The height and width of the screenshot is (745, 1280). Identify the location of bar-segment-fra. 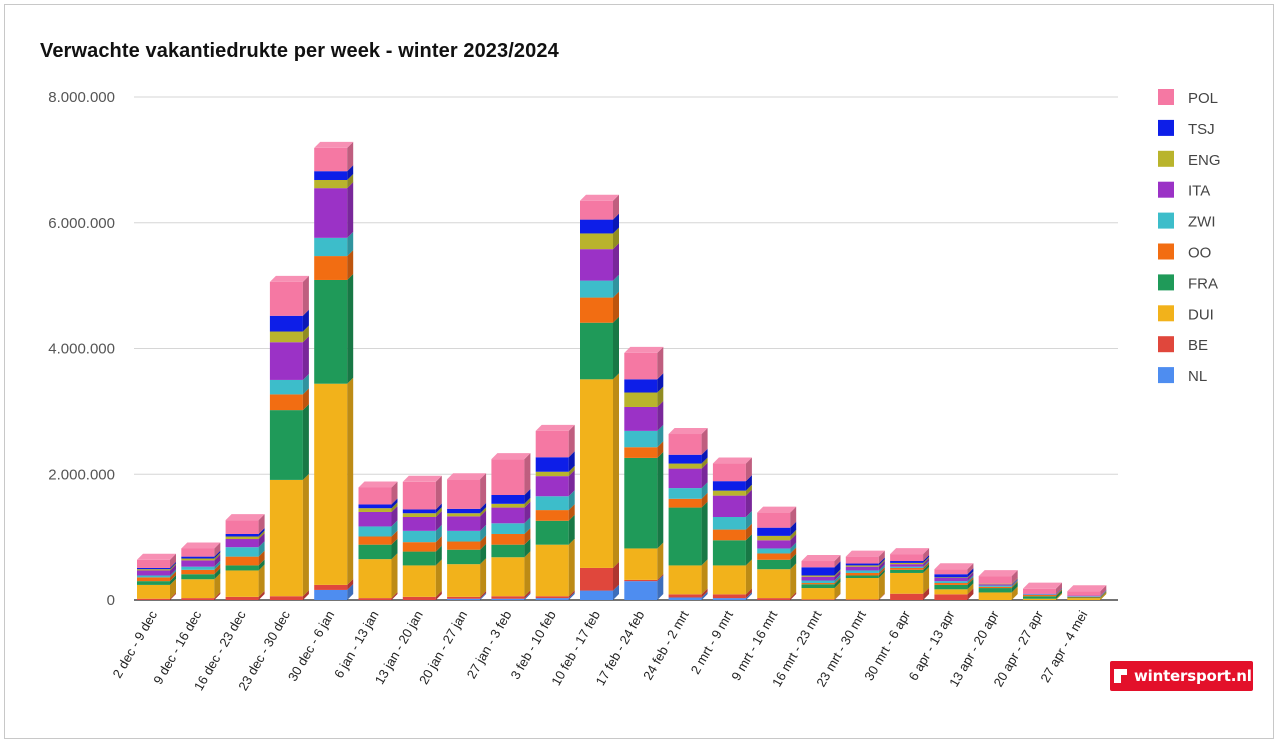
(821, 583).